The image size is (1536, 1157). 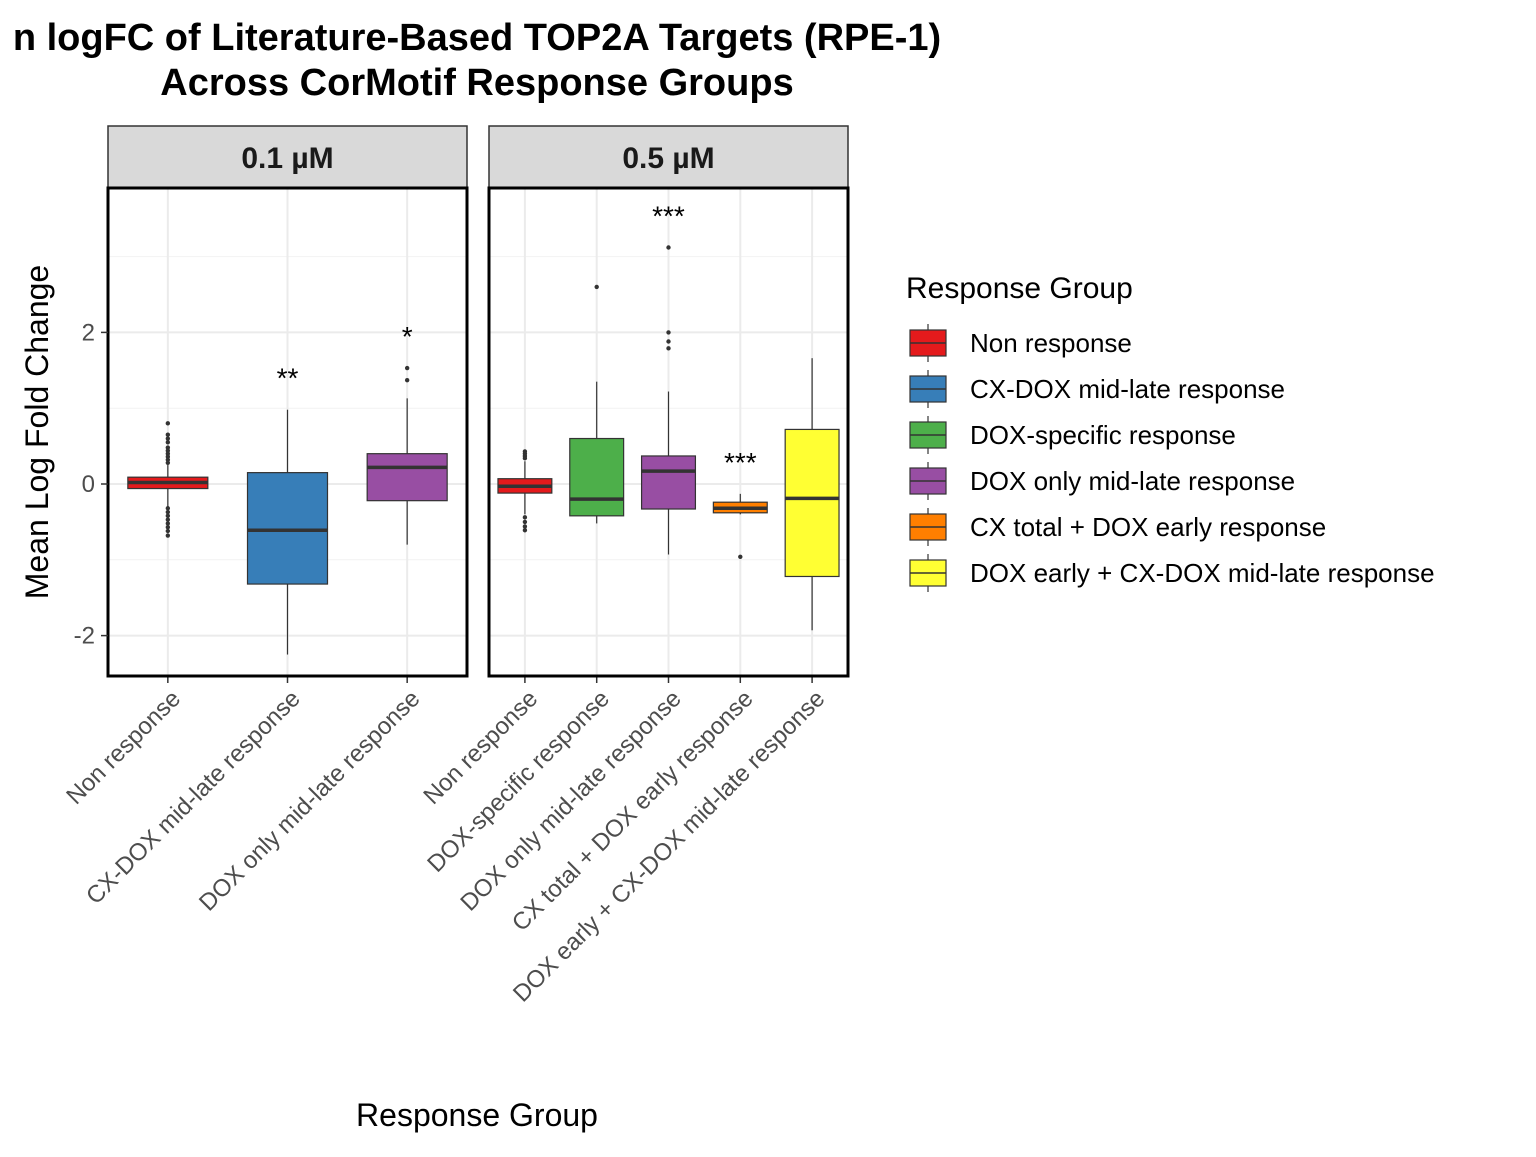 What do you see at coordinates (1051, 343) in the screenshot?
I see `legend-label: Non response` at bounding box center [1051, 343].